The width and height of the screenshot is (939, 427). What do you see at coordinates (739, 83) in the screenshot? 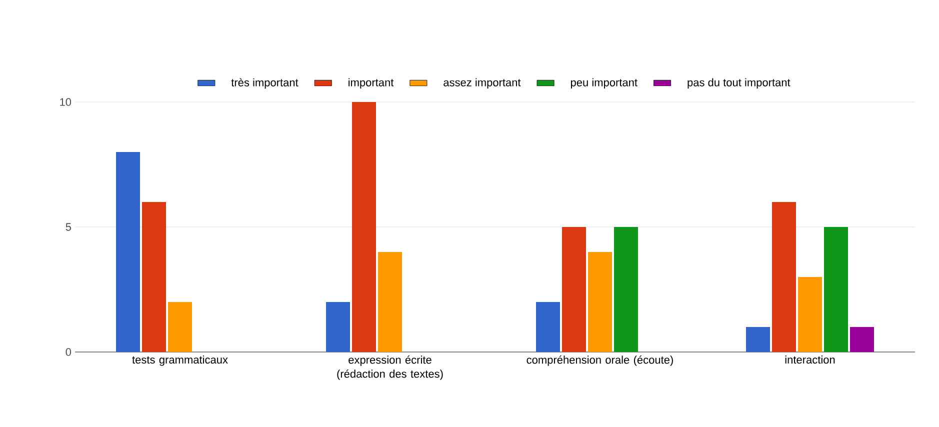
I see `legend-label: pas du tout important` at bounding box center [739, 83].